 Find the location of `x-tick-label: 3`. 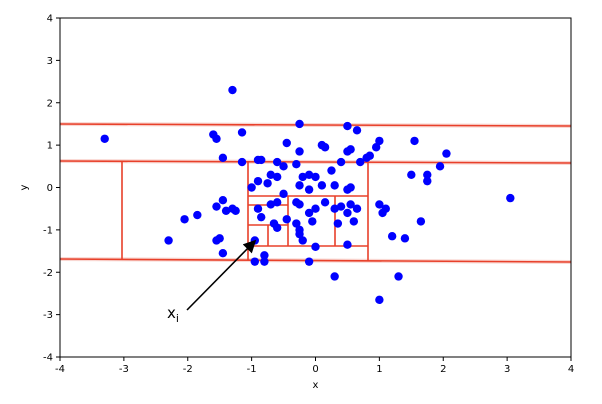

x-tick-label: 3 is located at coordinates (507, 369).